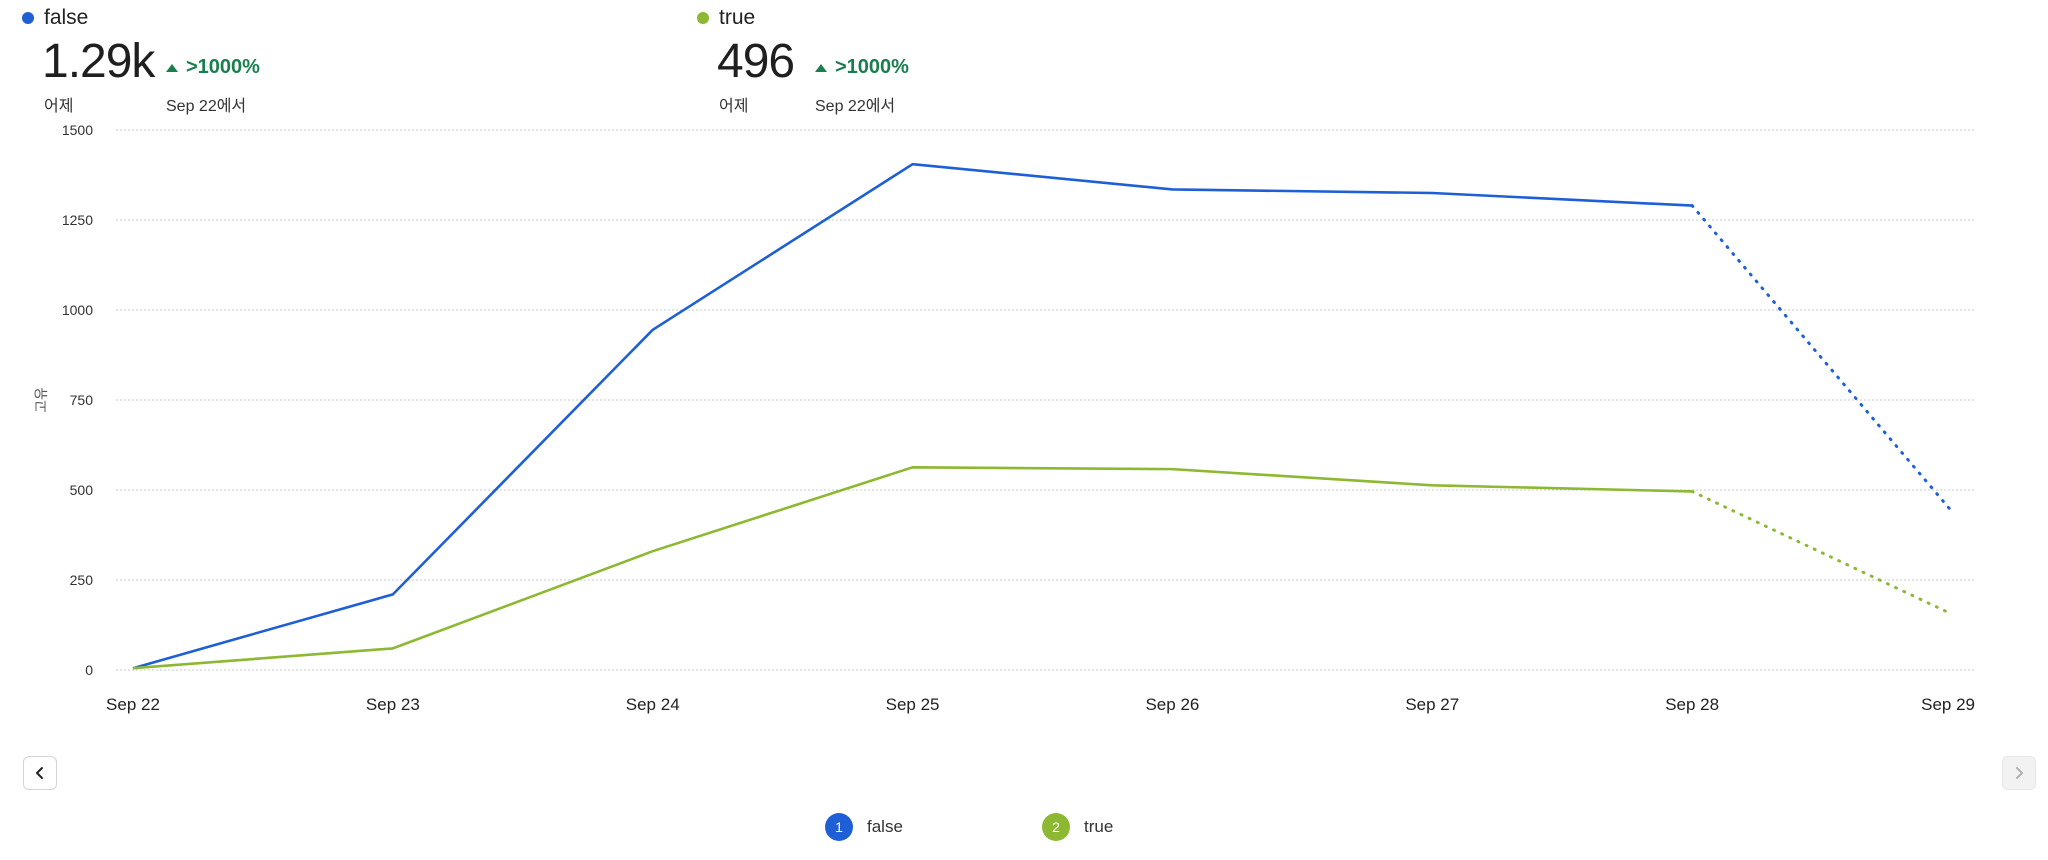  Describe the element at coordinates (98, 61) in the screenshot. I see `kpi-value: 1.29k` at that location.